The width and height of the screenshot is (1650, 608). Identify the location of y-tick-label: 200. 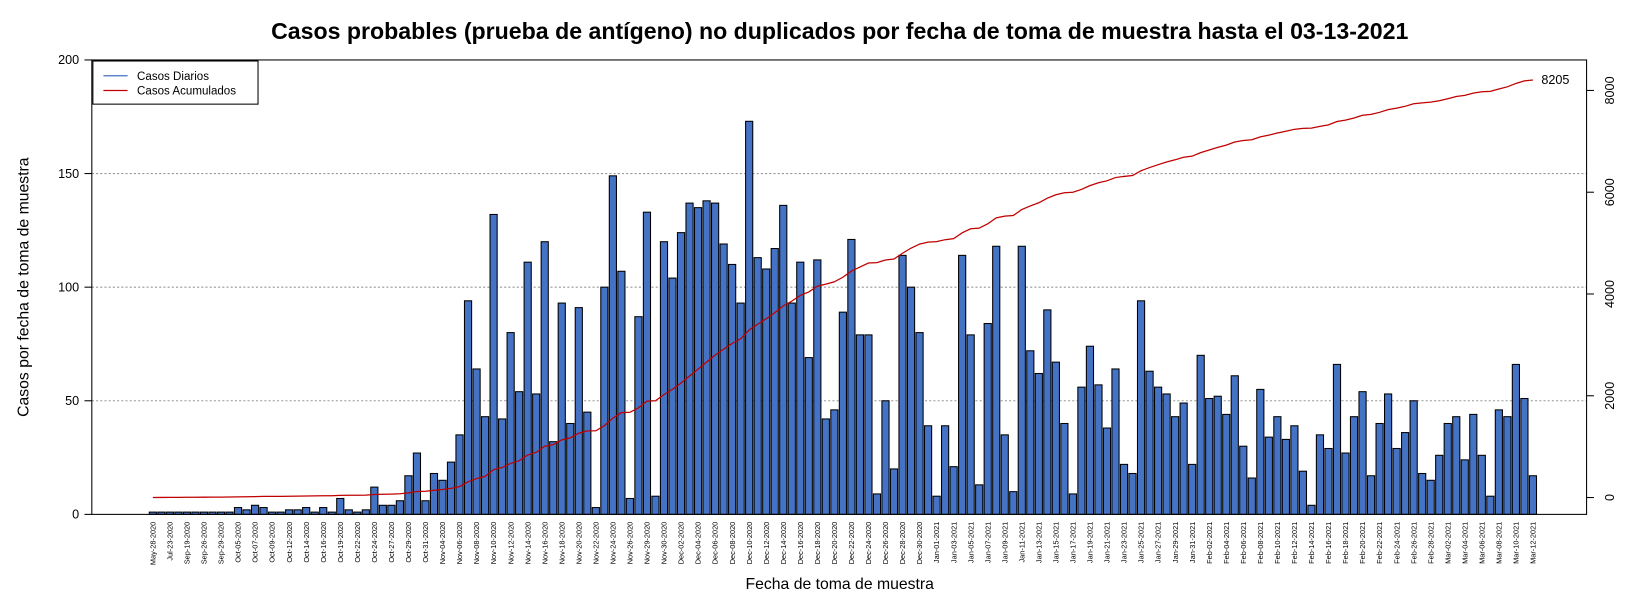
(68, 60).